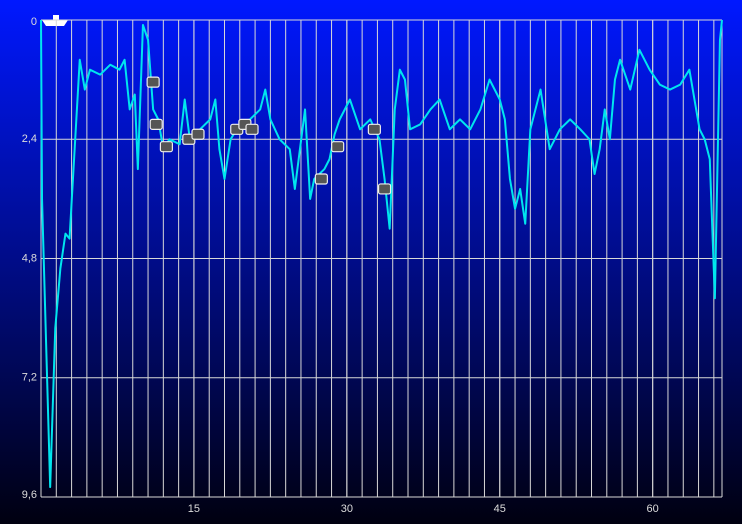 Image resolution: width=742 pixels, height=524 pixels. Describe the element at coordinates (653, 509) in the screenshot. I see `x-tick-label: 60` at that location.